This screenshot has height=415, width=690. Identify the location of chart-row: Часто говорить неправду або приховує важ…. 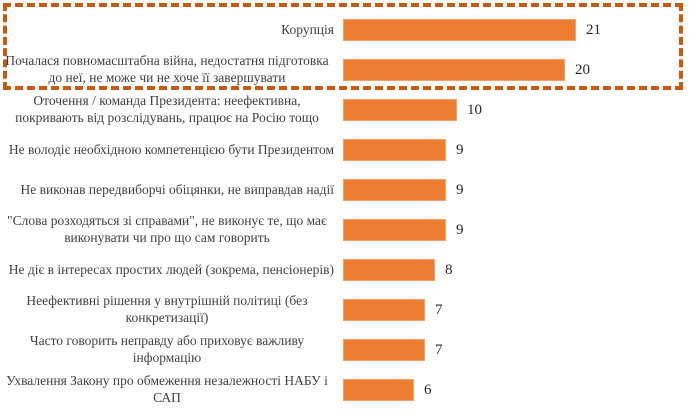
(345, 350).